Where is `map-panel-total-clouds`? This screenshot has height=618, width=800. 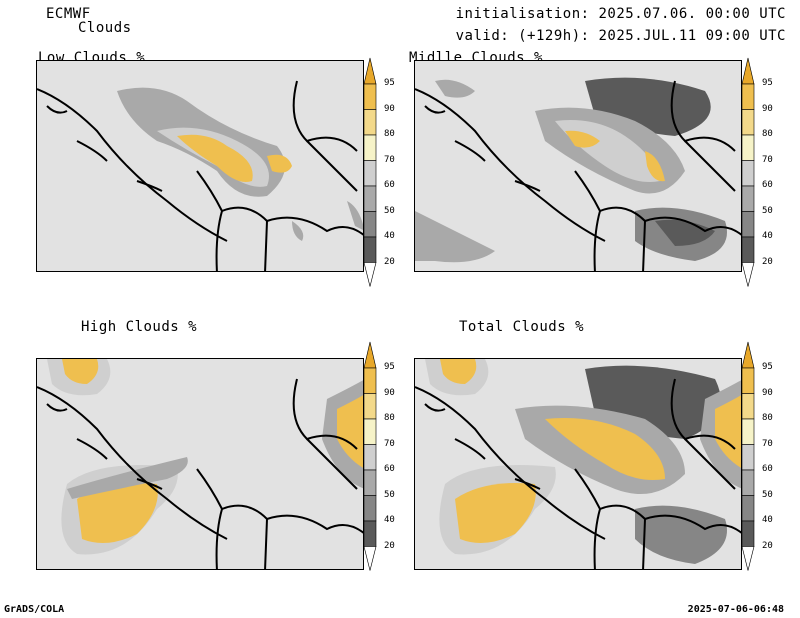 map-panel-total-clouds is located at coordinates (578, 464).